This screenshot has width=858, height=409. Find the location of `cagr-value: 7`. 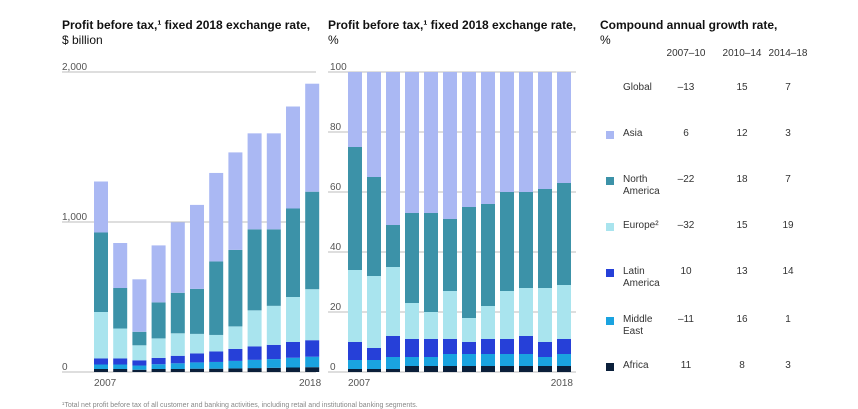

cagr-value: 7 is located at coordinates (788, 87).